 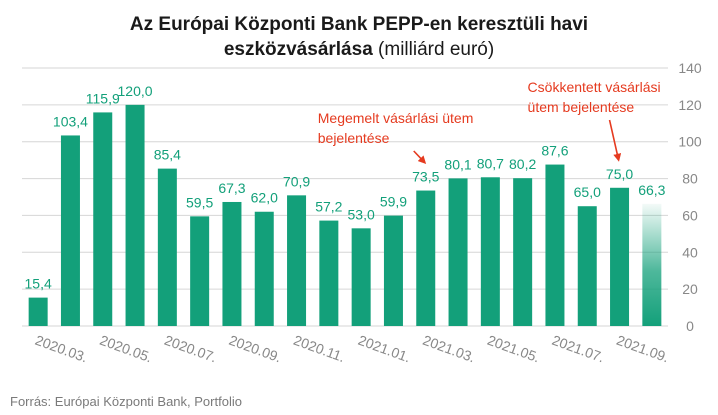 I want to click on data-label: 65,0, so click(x=587, y=192).